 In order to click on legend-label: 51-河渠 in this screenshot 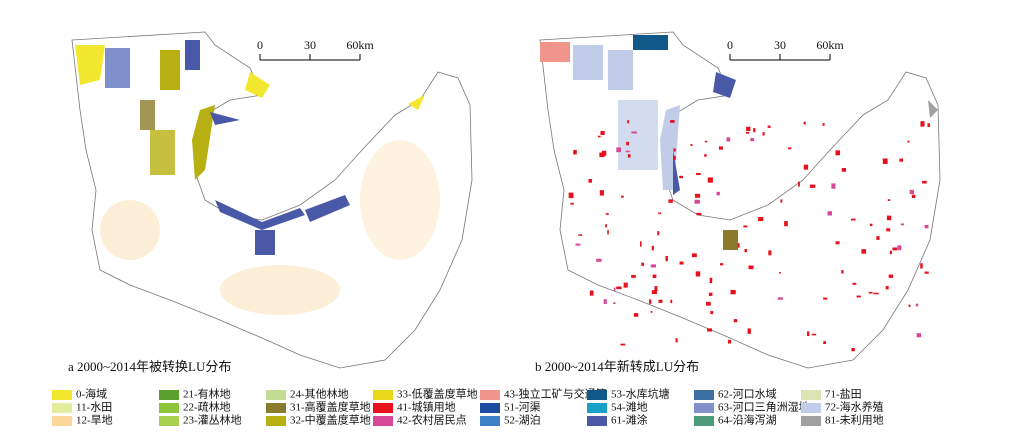, I will do `click(522, 407)`.